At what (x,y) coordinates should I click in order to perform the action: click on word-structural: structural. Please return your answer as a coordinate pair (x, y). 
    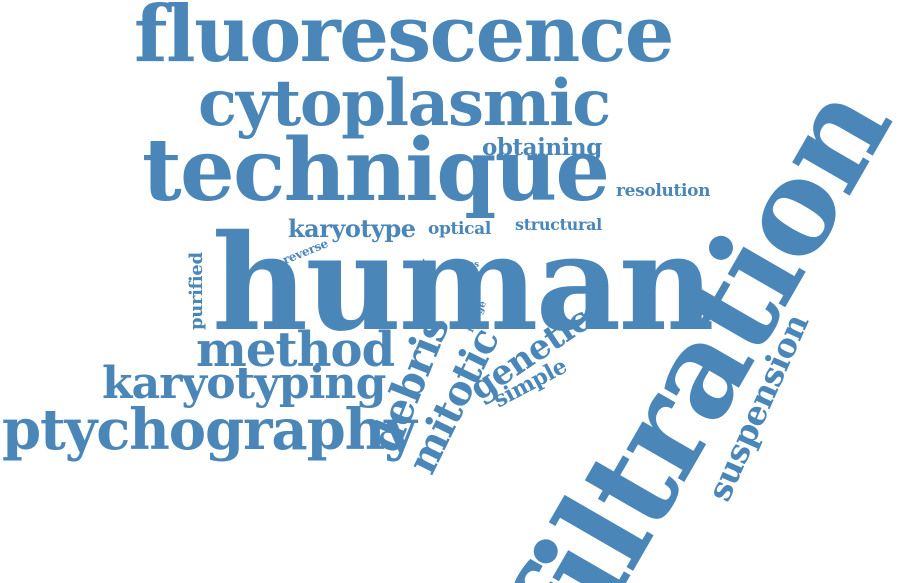
    Looking at the image, I should click on (558, 224).